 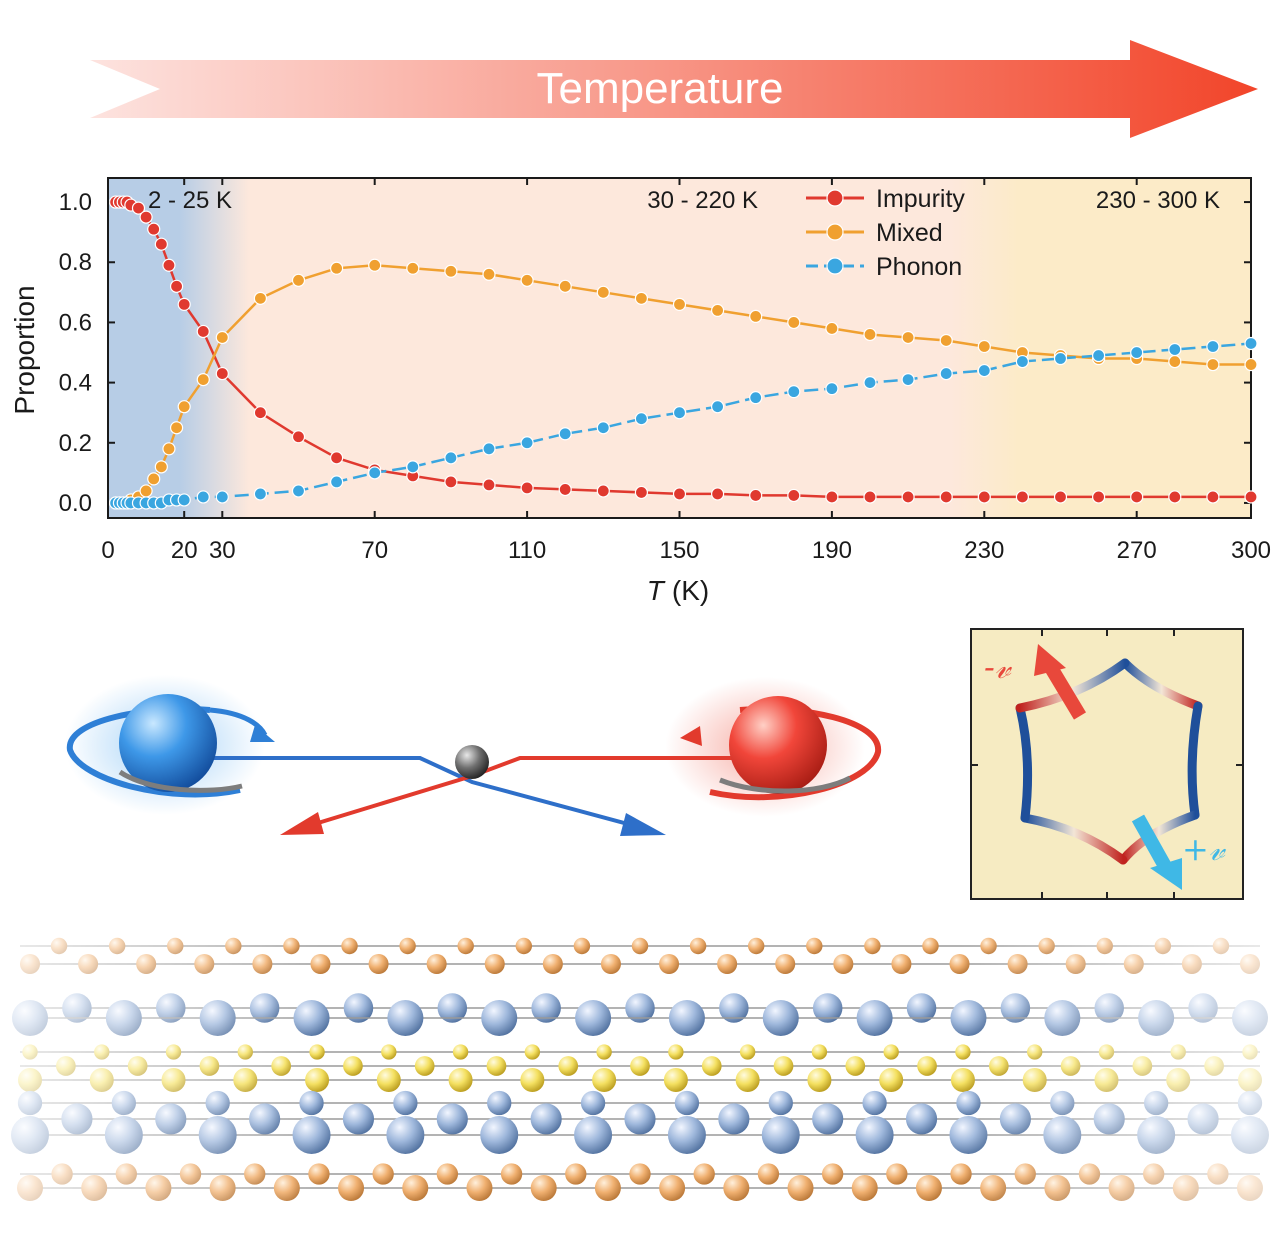 What do you see at coordinates (168, 743) in the screenshot?
I see `blue-electron` at bounding box center [168, 743].